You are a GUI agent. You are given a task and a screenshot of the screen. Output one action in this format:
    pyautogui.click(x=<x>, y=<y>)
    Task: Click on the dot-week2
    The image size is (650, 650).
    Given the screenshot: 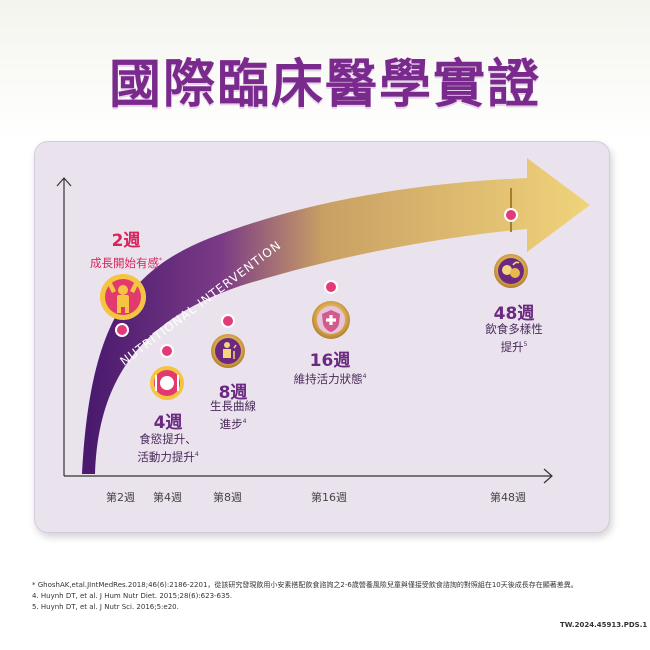 What is the action you would take?
    pyautogui.click(x=122, y=330)
    